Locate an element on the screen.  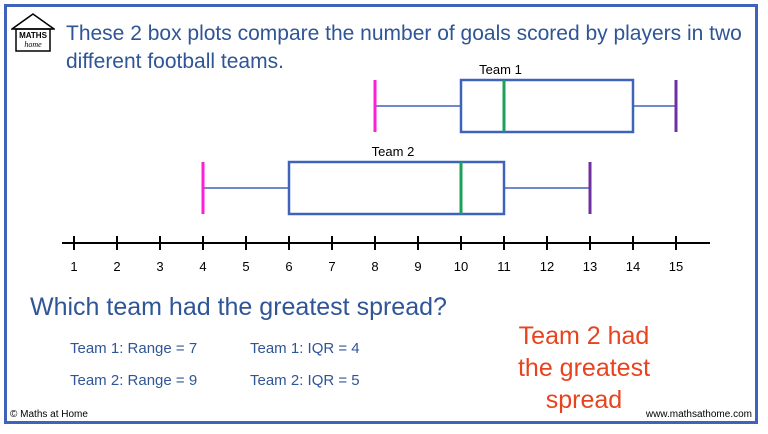
answer-text: Team 2 had the greatest spread is located at coordinates (584, 368).